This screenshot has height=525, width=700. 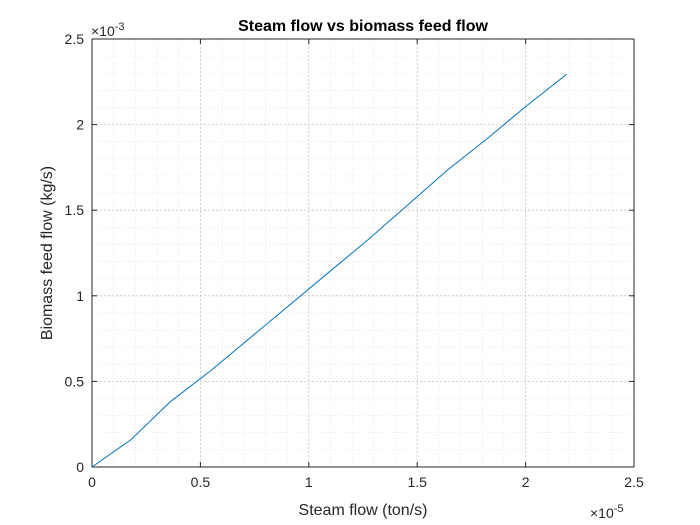 I want to click on x-tick-label: 0, so click(x=92, y=482).